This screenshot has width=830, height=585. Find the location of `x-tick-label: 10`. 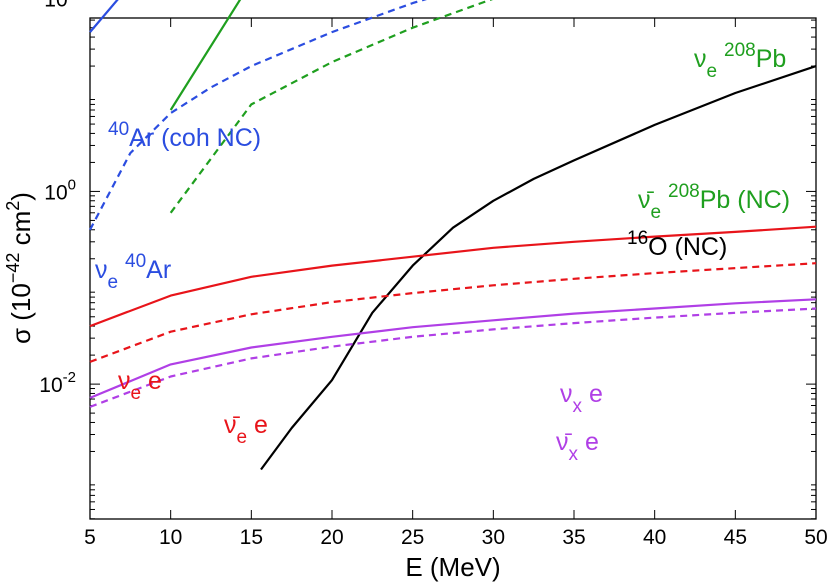

x-tick-label: 10 is located at coordinates (170, 537).